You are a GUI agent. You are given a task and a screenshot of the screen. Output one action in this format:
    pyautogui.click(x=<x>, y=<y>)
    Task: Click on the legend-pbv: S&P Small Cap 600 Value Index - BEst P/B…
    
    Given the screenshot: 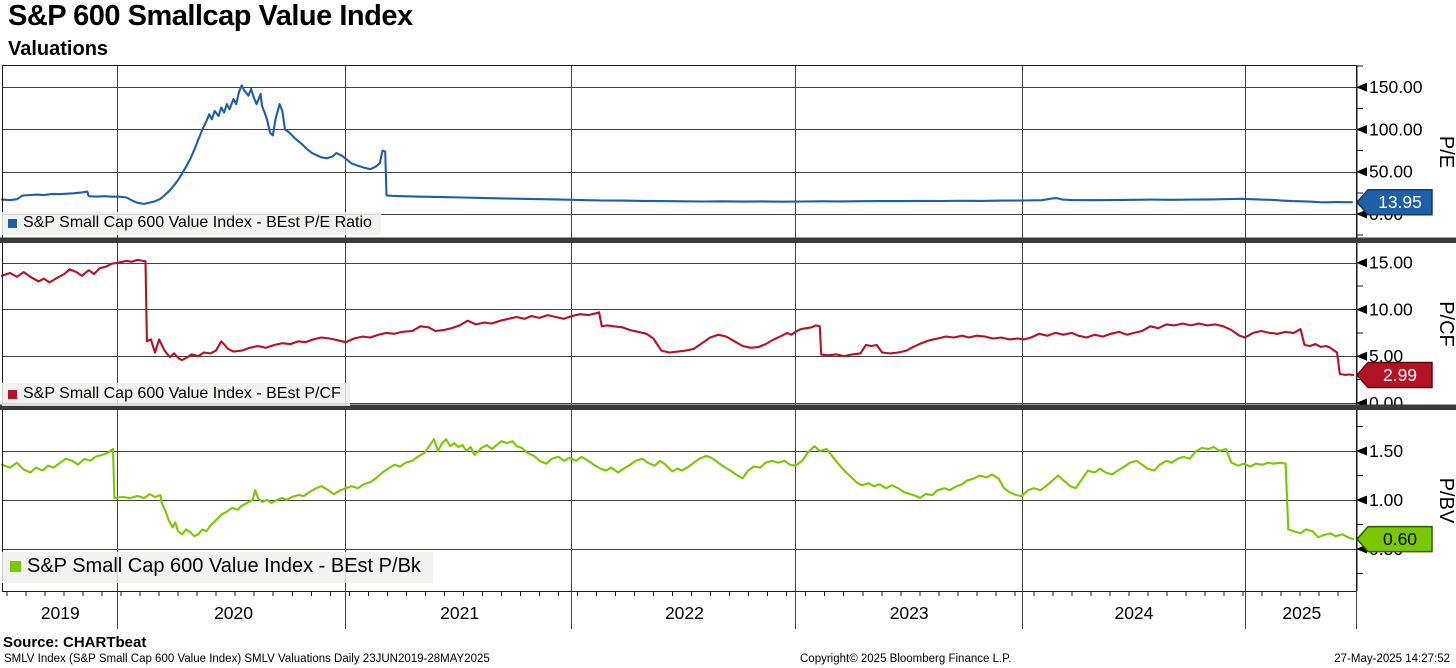 What is the action you would take?
    pyautogui.click(x=217, y=567)
    